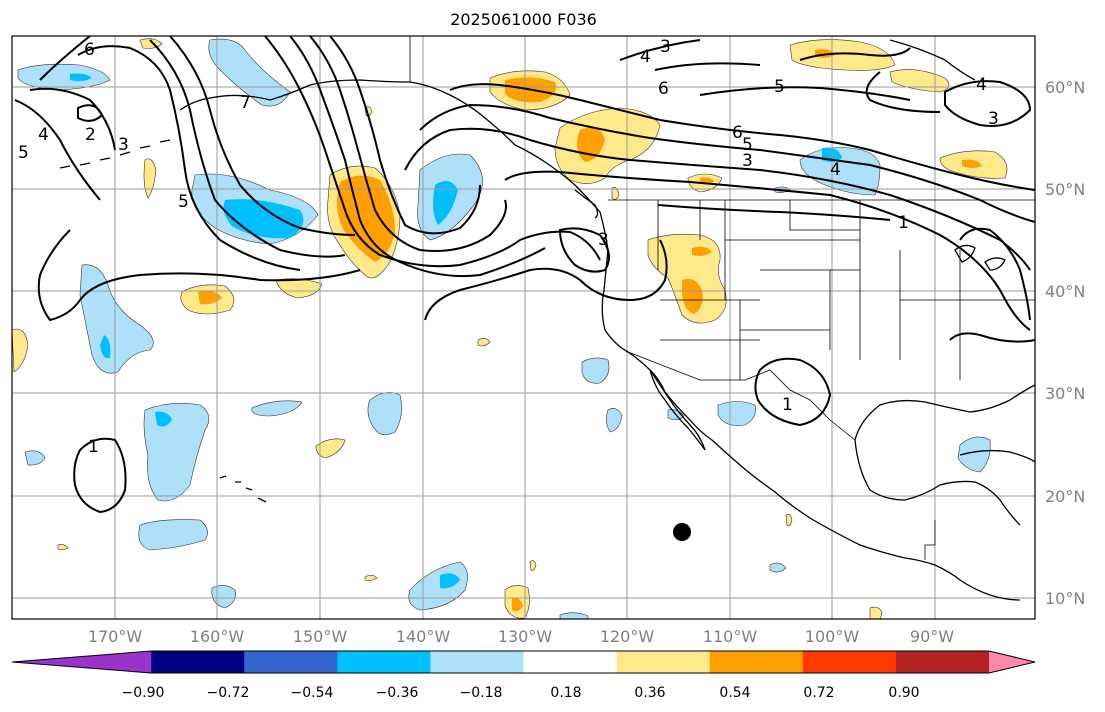 The image size is (1105, 712). Describe the element at coordinates (82, 662) in the screenshot. I see `colorbar-extend-low` at that location.